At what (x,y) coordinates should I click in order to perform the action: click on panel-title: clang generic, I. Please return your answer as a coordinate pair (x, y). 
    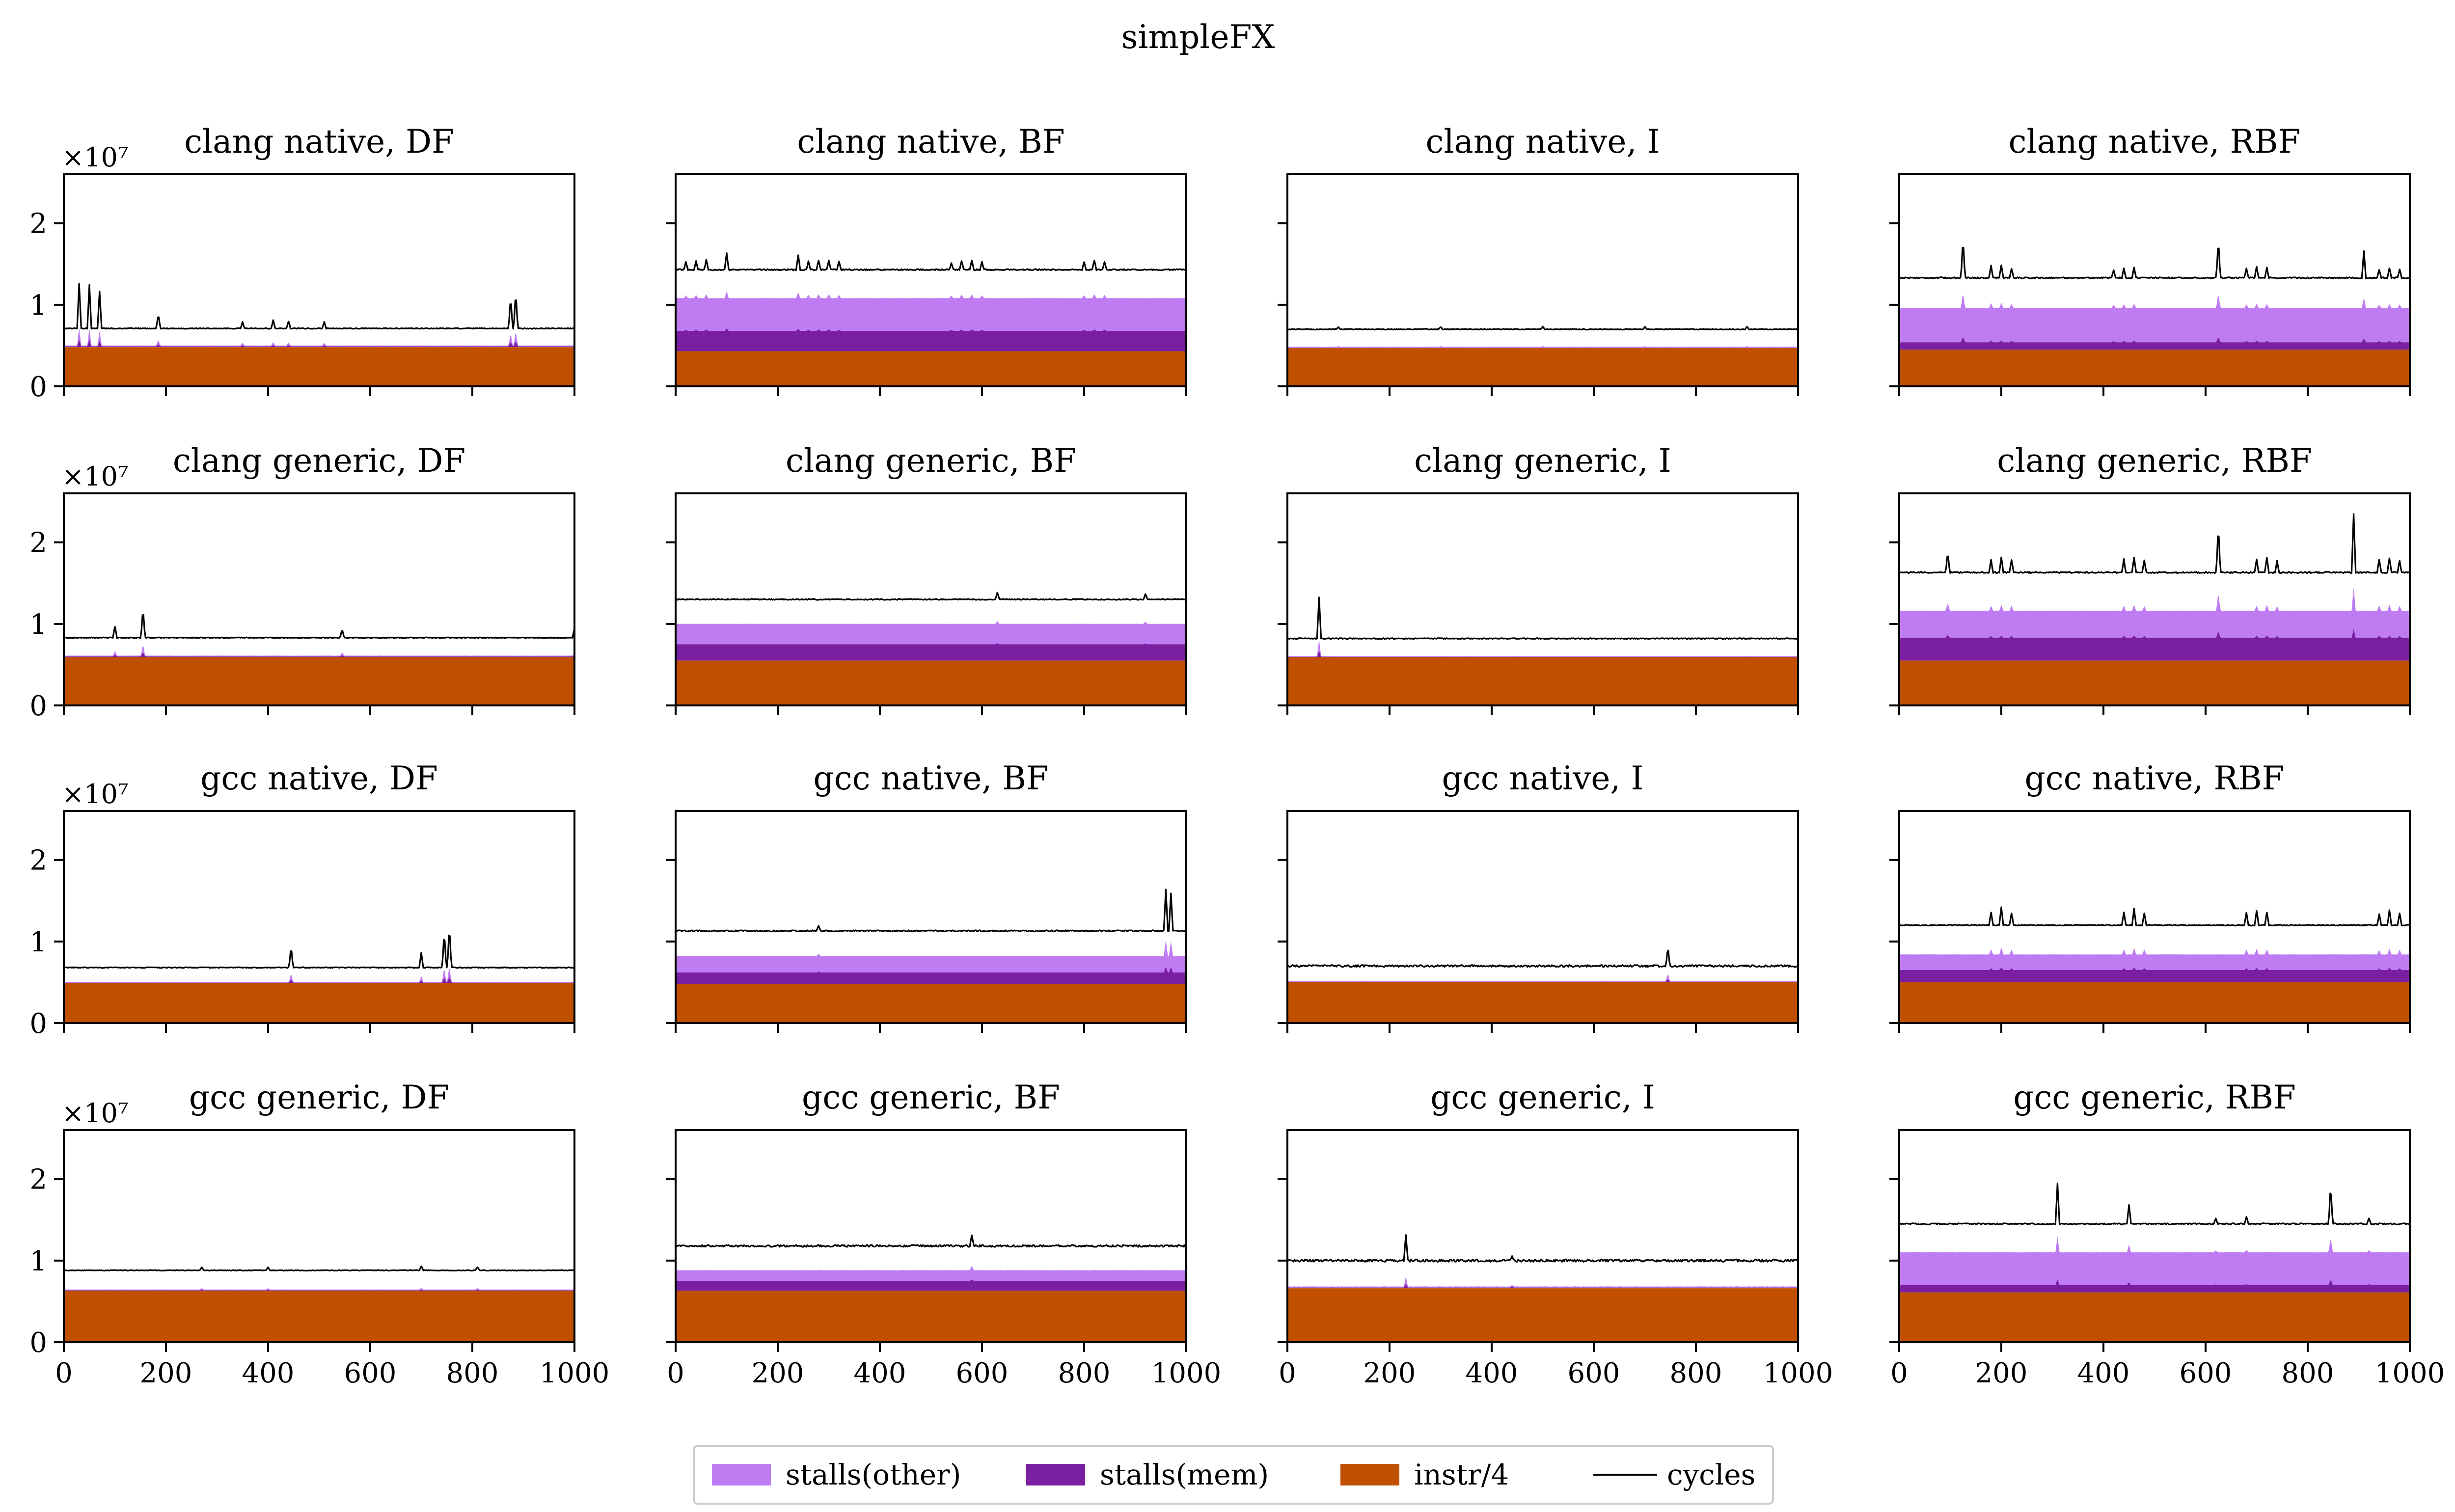
    Looking at the image, I should click on (1542, 461).